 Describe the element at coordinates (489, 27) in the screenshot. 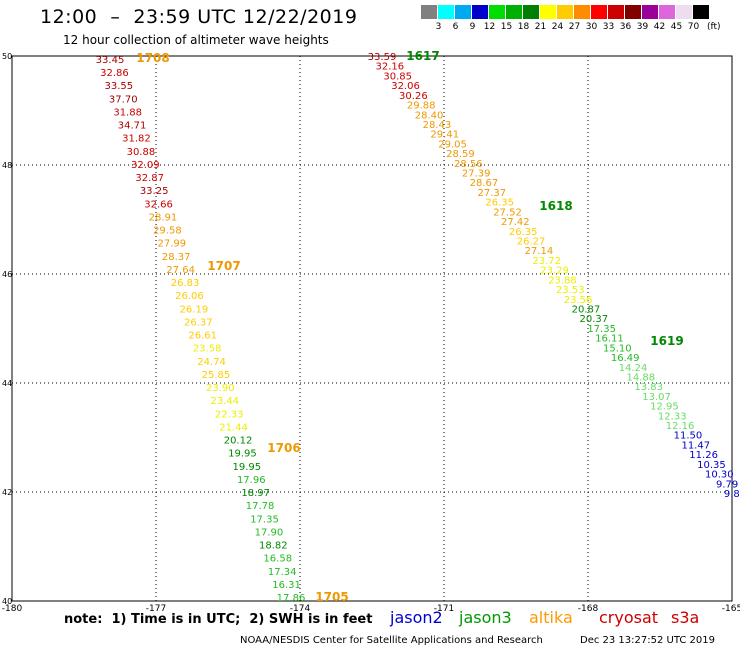

I see `scale-label: 12` at that location.